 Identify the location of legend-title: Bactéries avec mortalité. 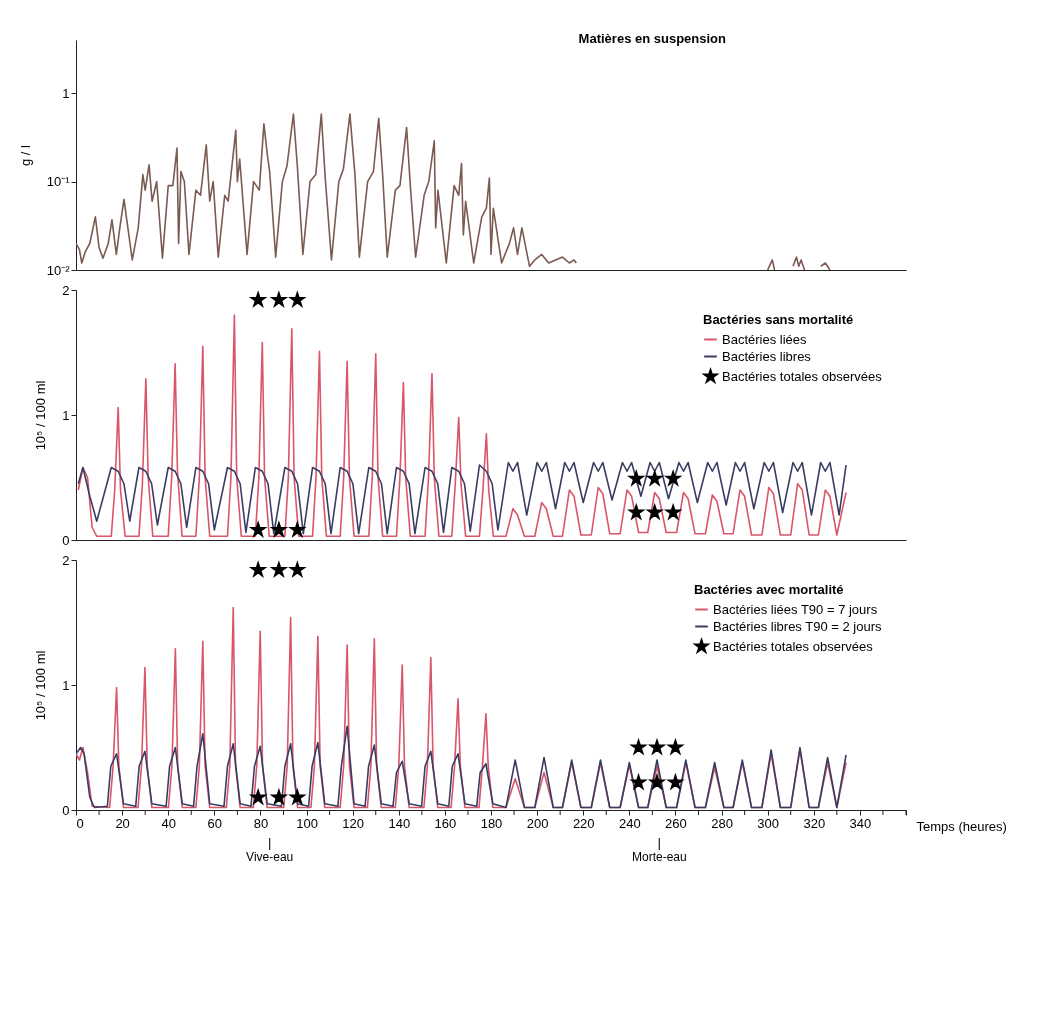
(769, 589).